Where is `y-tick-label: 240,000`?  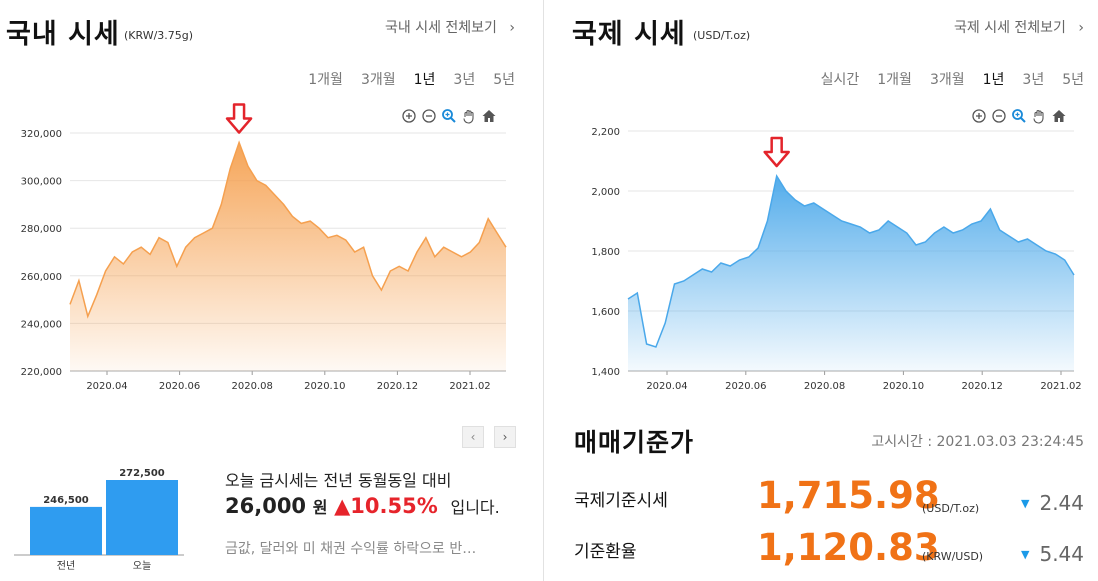 y-tick-label: 240,000 is located at coordinates (41, 324).